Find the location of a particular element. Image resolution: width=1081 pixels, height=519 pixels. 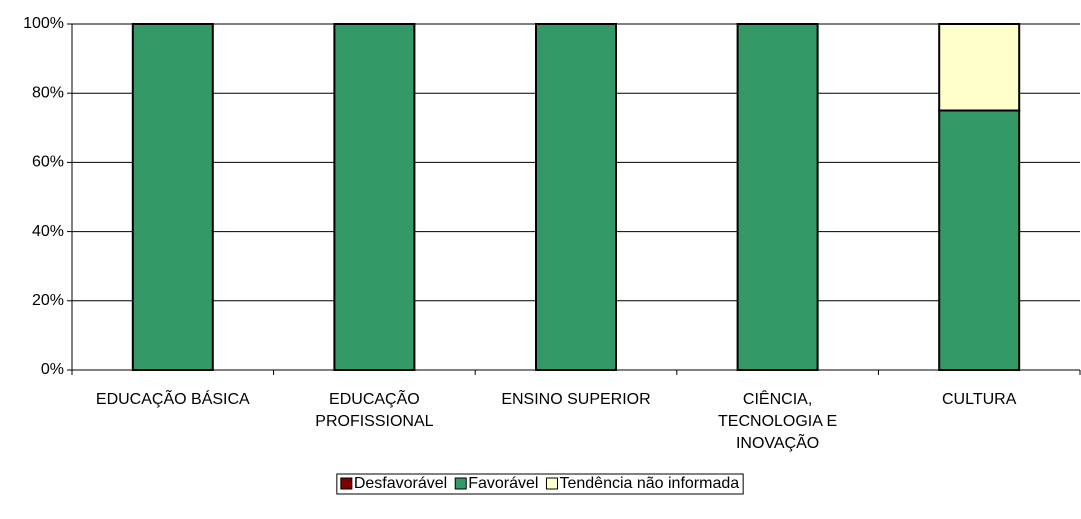

legend-box is located at coordinates (540, 484).